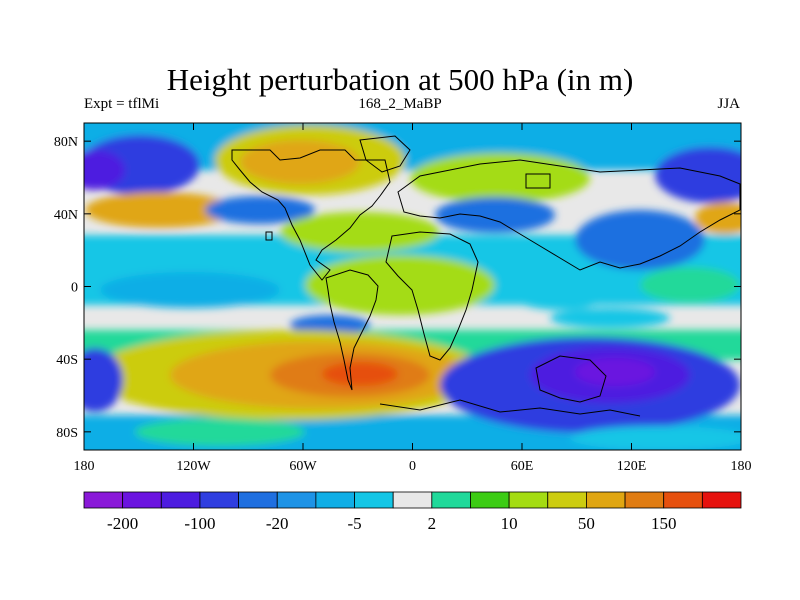 This screenshot has width=800, height=600. I want to click on lat-tick-label: 80N, so click(66, 142).